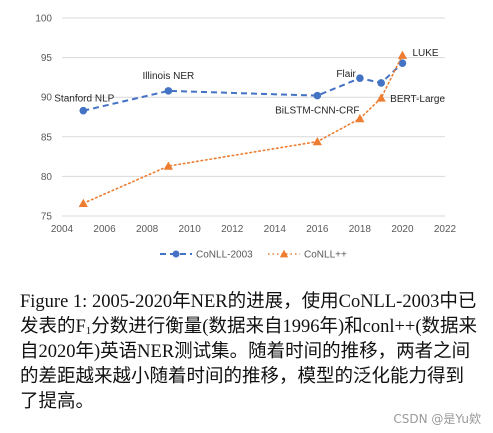 The image size is (493, 433). What do you see at coordinates (445, 229) in the screenshot?
I see `x-tick-label-2022: 2022` at bounding box center [445, 229].